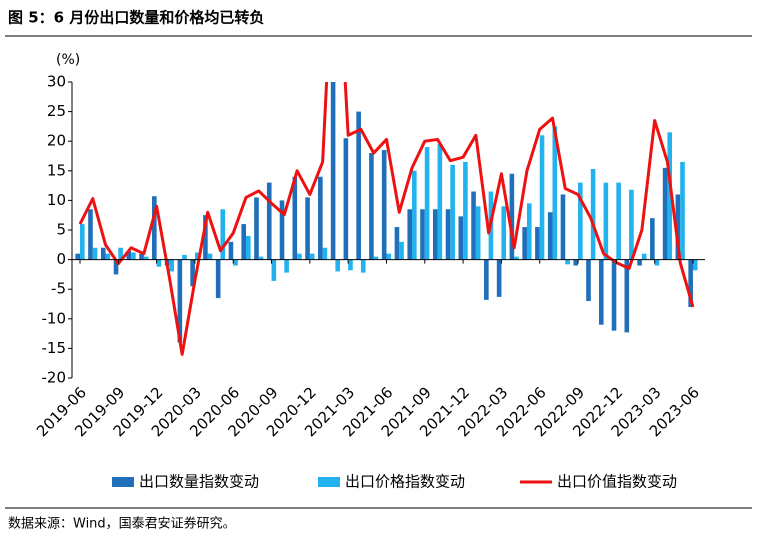 This screenshot has width=765, height=544. I want to click on y-tick-label: 5, so click(61, 230).